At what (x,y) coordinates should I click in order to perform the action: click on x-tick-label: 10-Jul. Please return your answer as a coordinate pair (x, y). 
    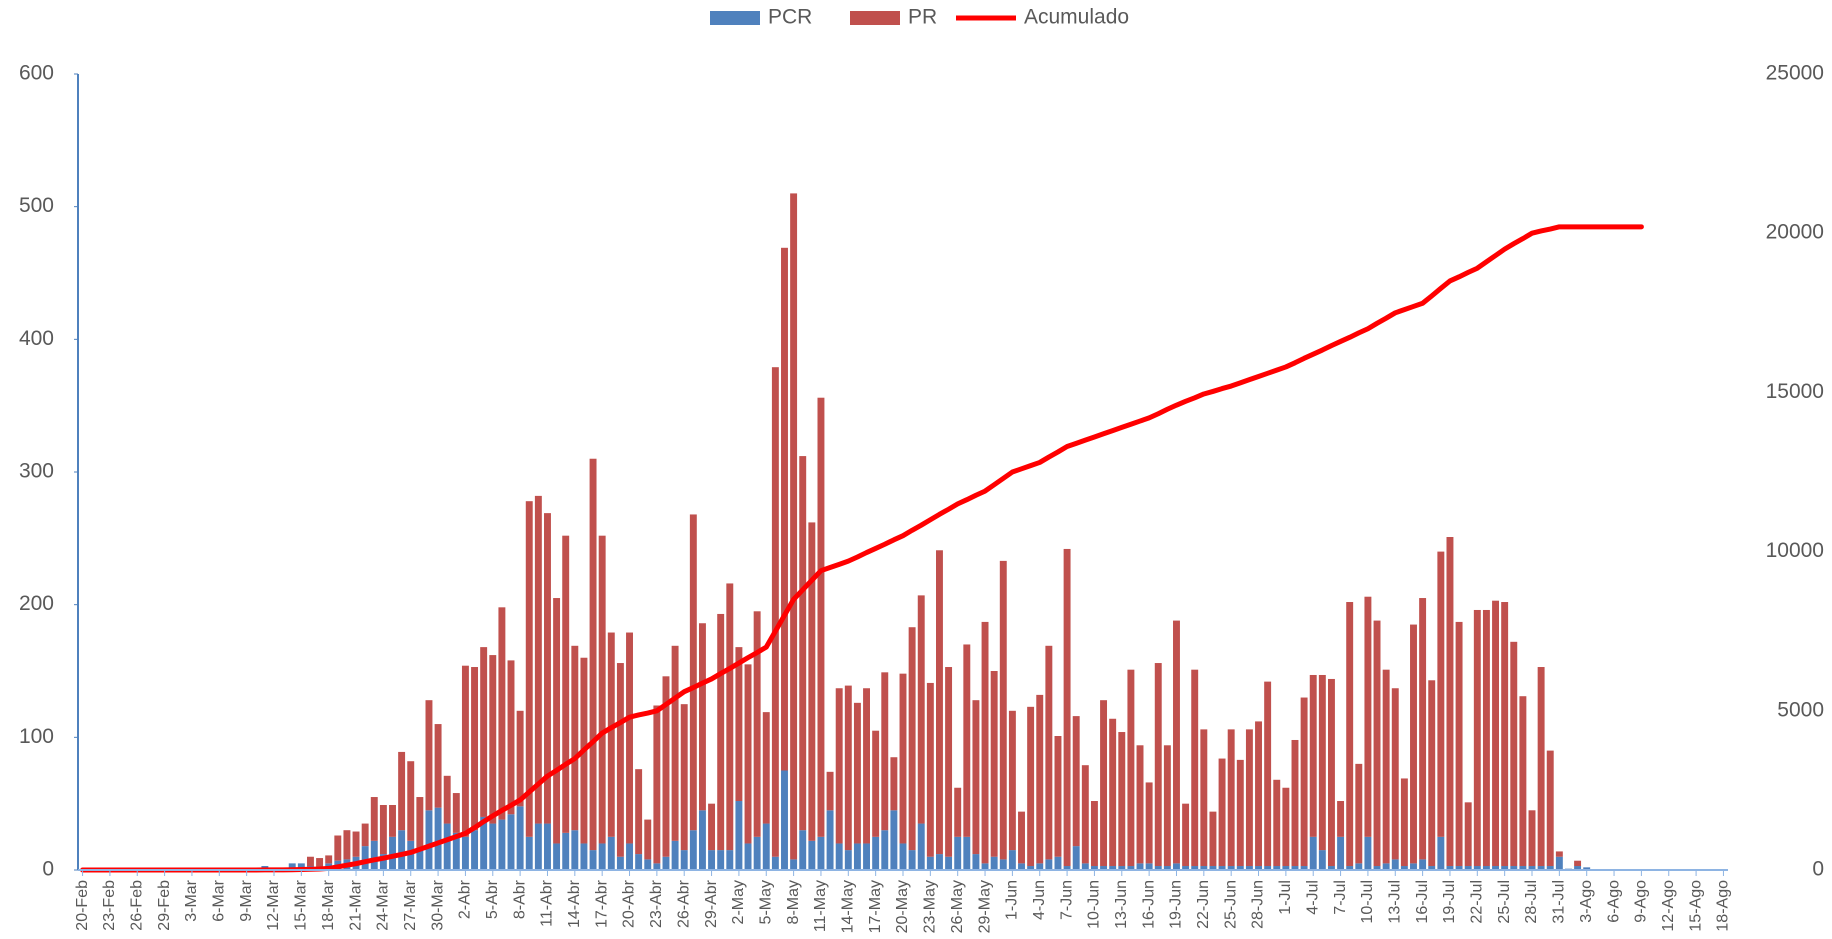
    Looking at the image, I should click on (1367, 902).